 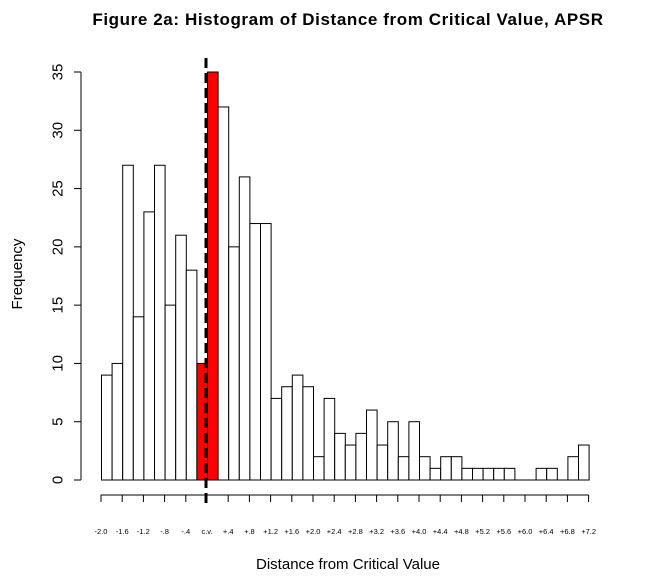 What do you see at coordinates (588, 531) in the screenshot?
I see `x-tick-label: +7.2` at bounding box center [588, 531].